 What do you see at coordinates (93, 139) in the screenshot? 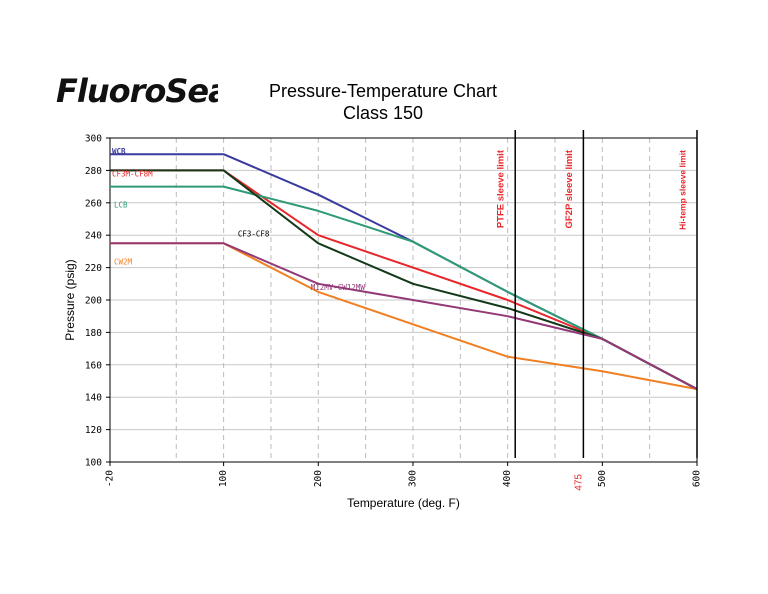
I see `y-tick-label: 300` at bounding box center [93, 139].